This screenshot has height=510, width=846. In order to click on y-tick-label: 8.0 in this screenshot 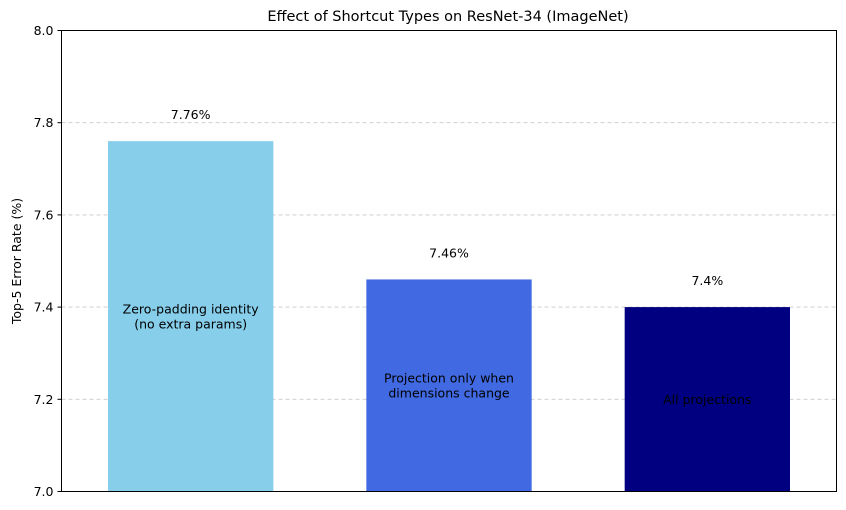, I will do `click(44, 30)`.